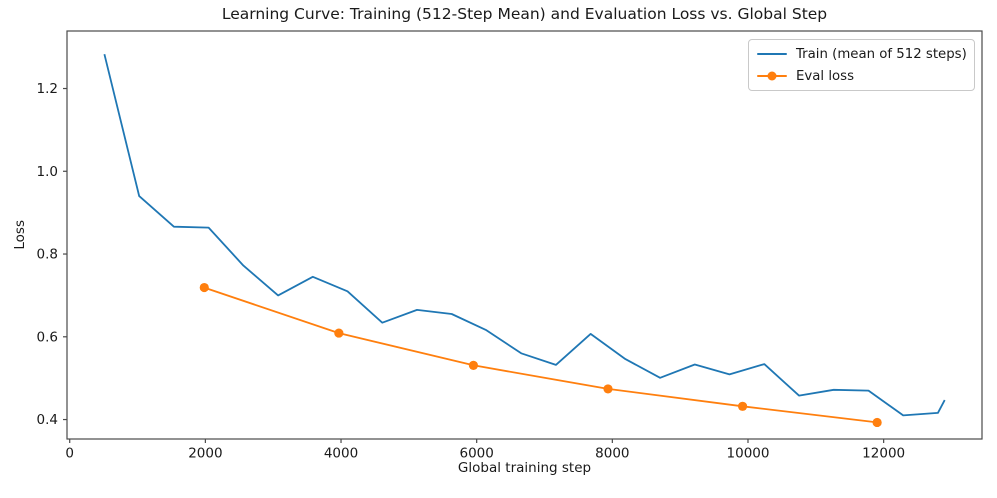 This screenshot has height=498, width=997. I want to click on legend-entry-eval: Eval loss, so click(861, 76).